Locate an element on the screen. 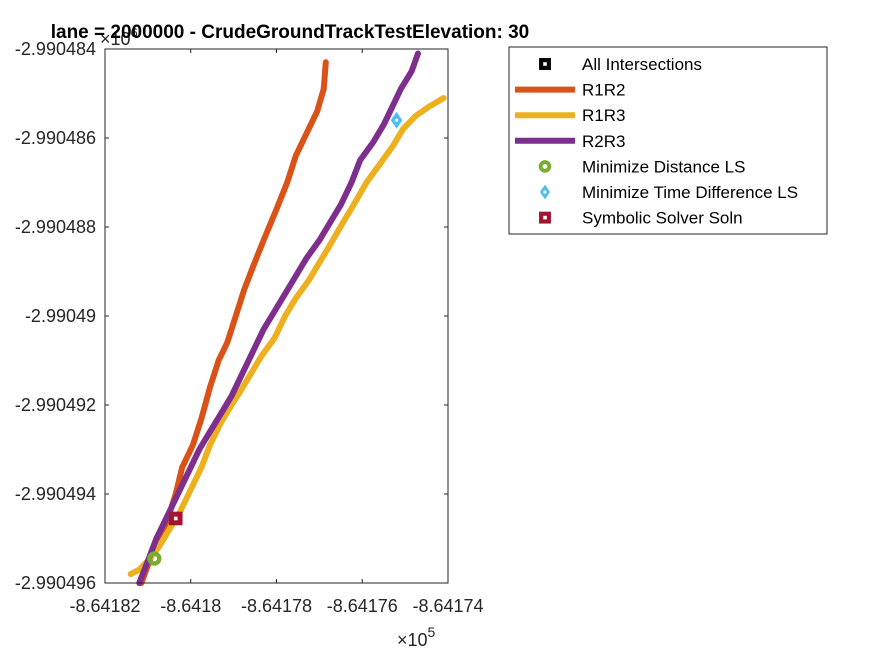 This screenshot has height=656, width=875. marker-minimize-distance-ls-ring is located at coordinates (154, 558).